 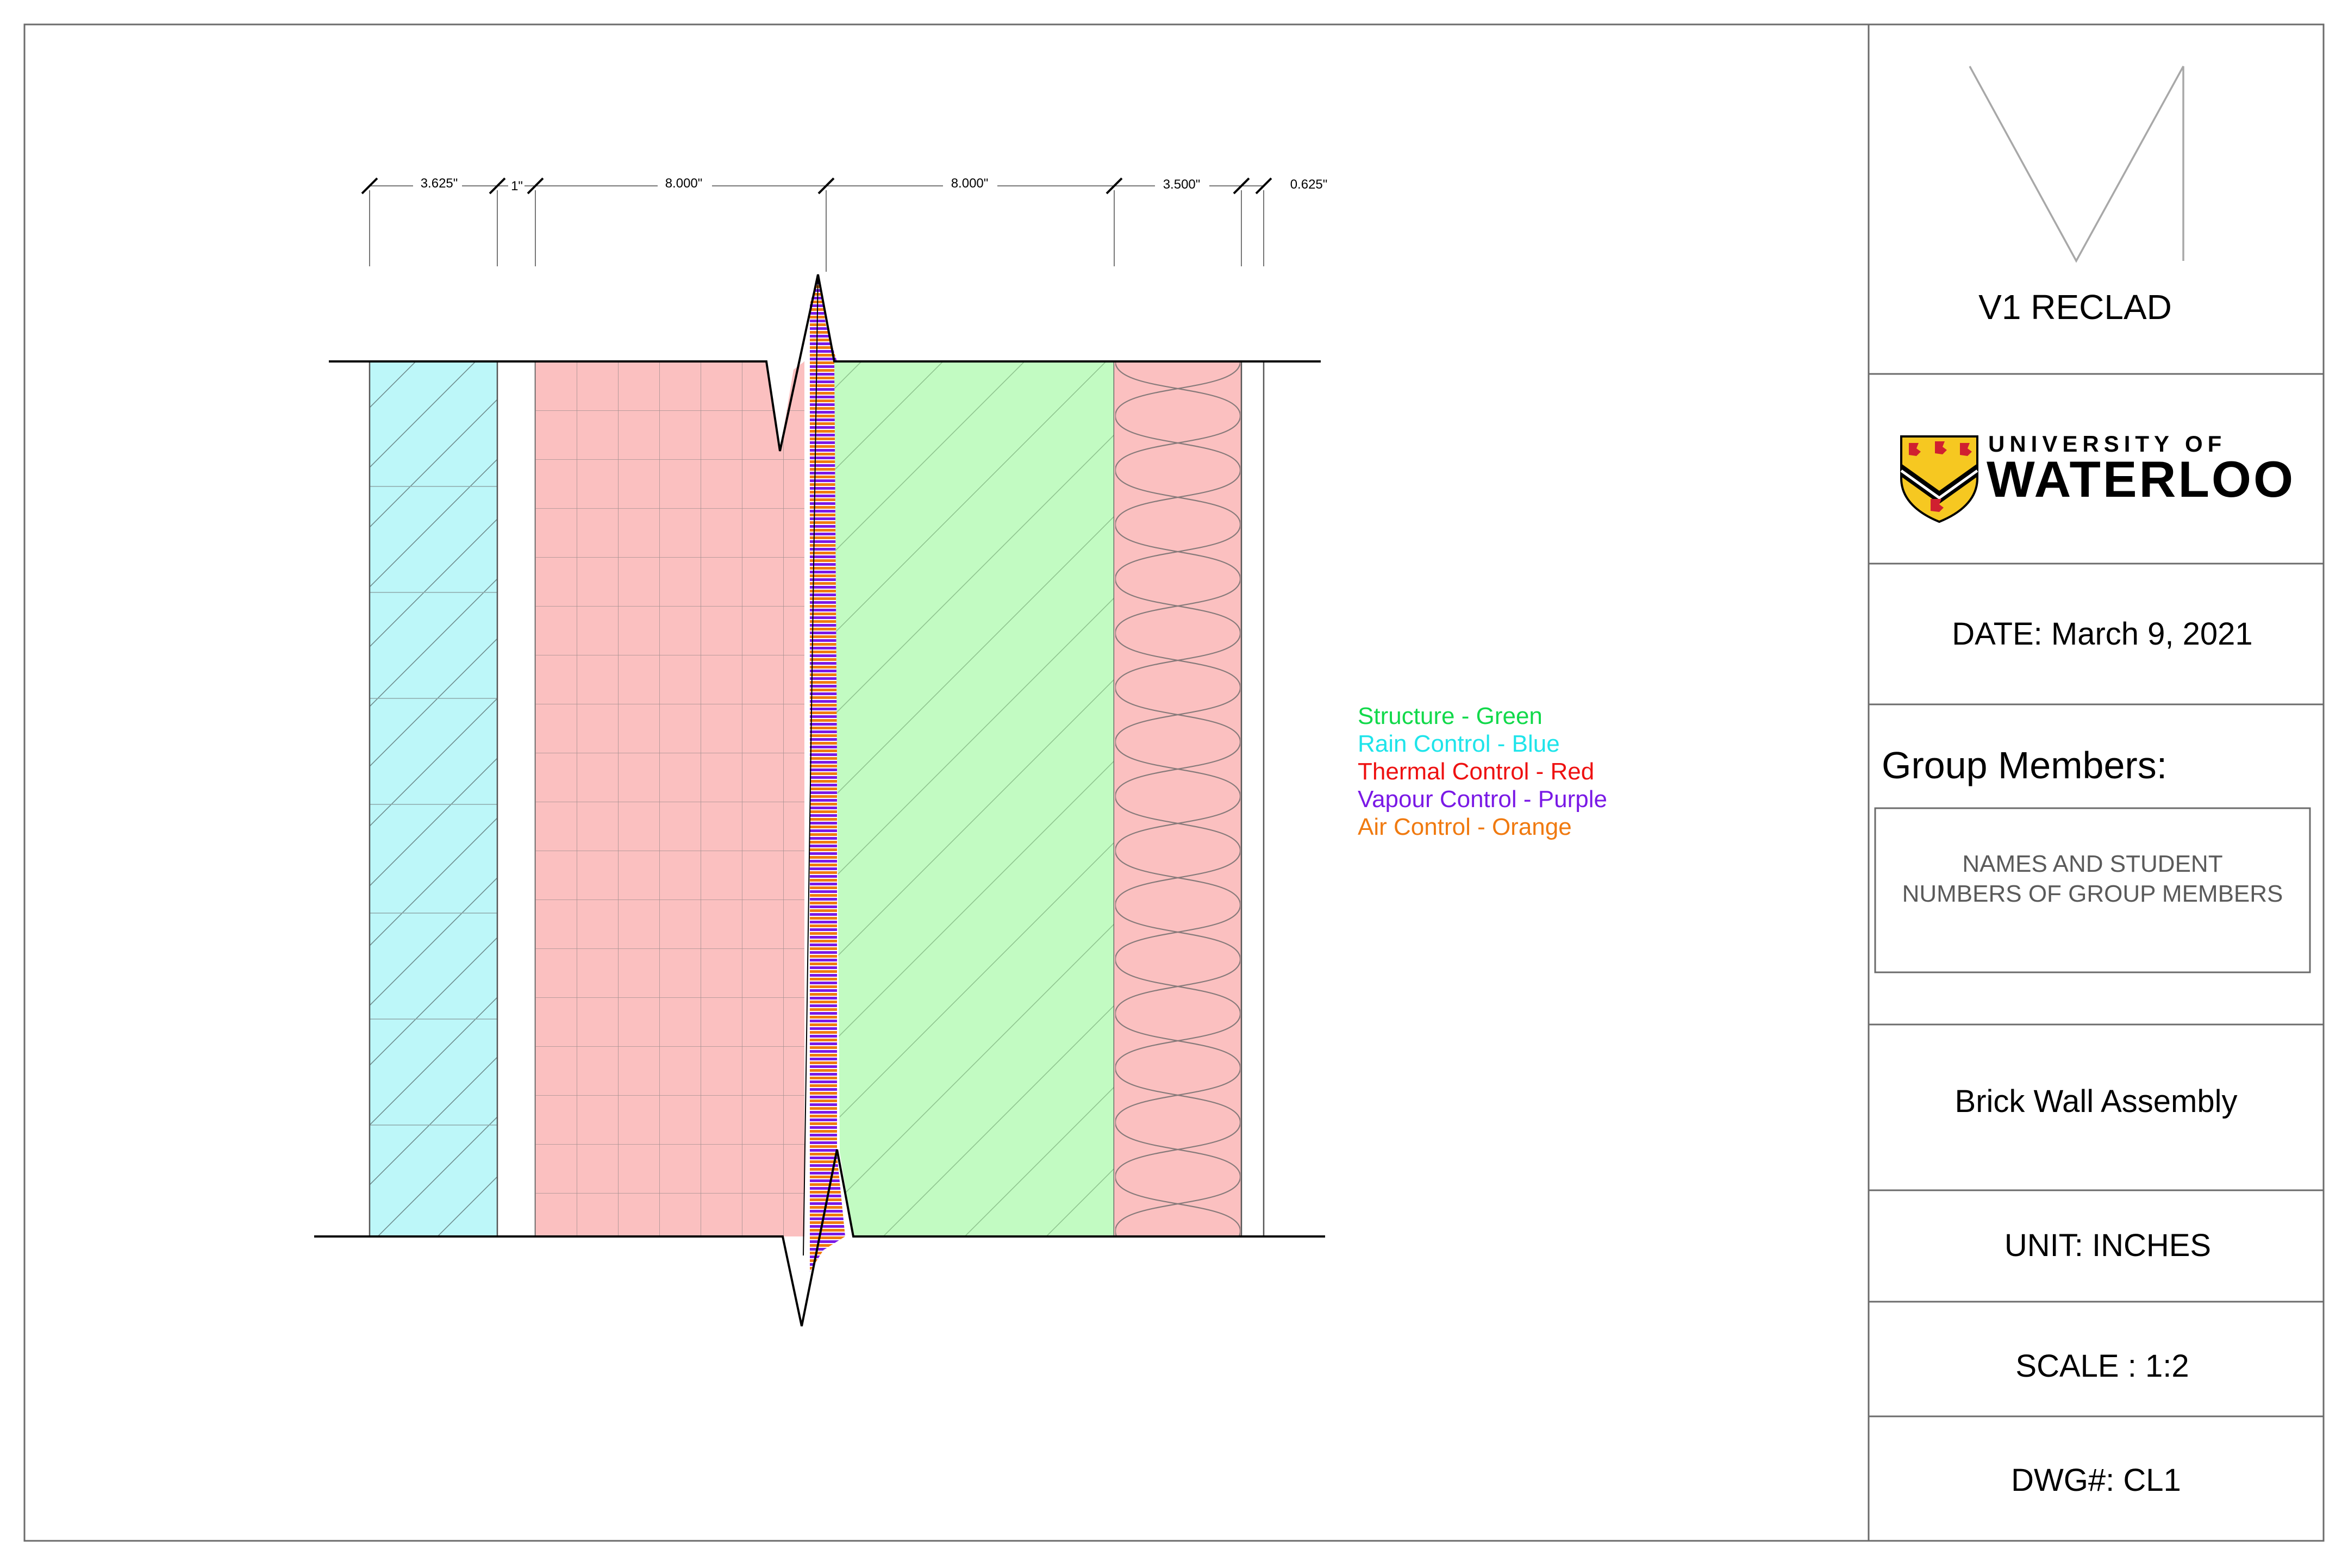 I want to click on dimension-string: 3.625" 1" 8.000" 8.000" 3.500" 0.625", so click(x=846, y=222).